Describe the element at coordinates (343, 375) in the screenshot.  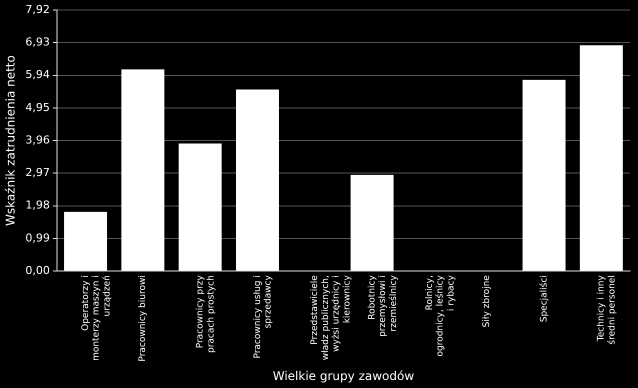
I see `x-axis-title: Wielkie grupy zawodów` at that location.